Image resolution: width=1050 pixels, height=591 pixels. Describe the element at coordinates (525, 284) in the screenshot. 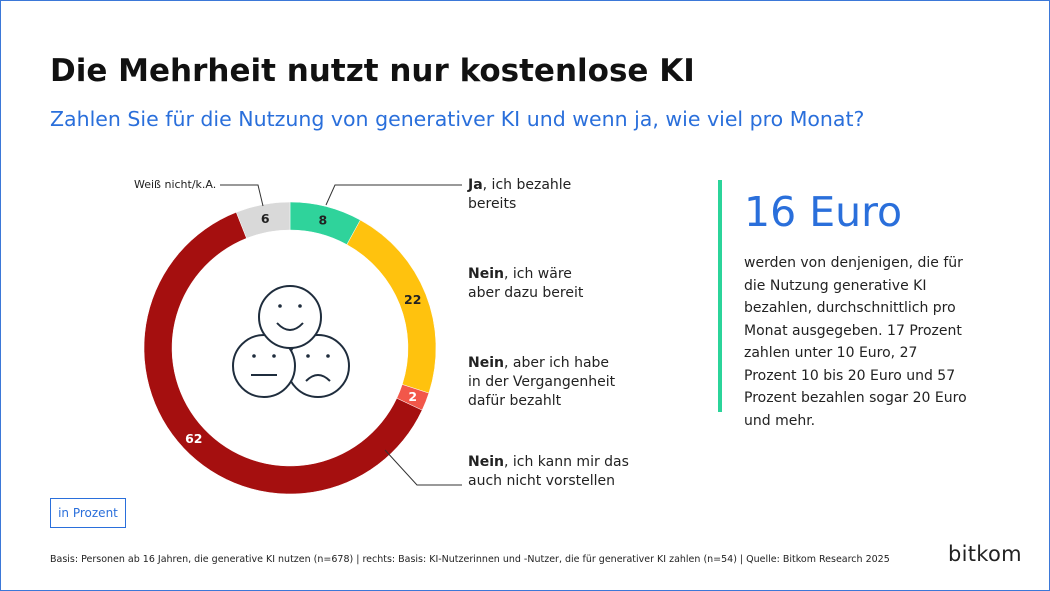

I see `legend-label-nein-bereit: Nein, ich wäre aber dazu bereit` at that location.